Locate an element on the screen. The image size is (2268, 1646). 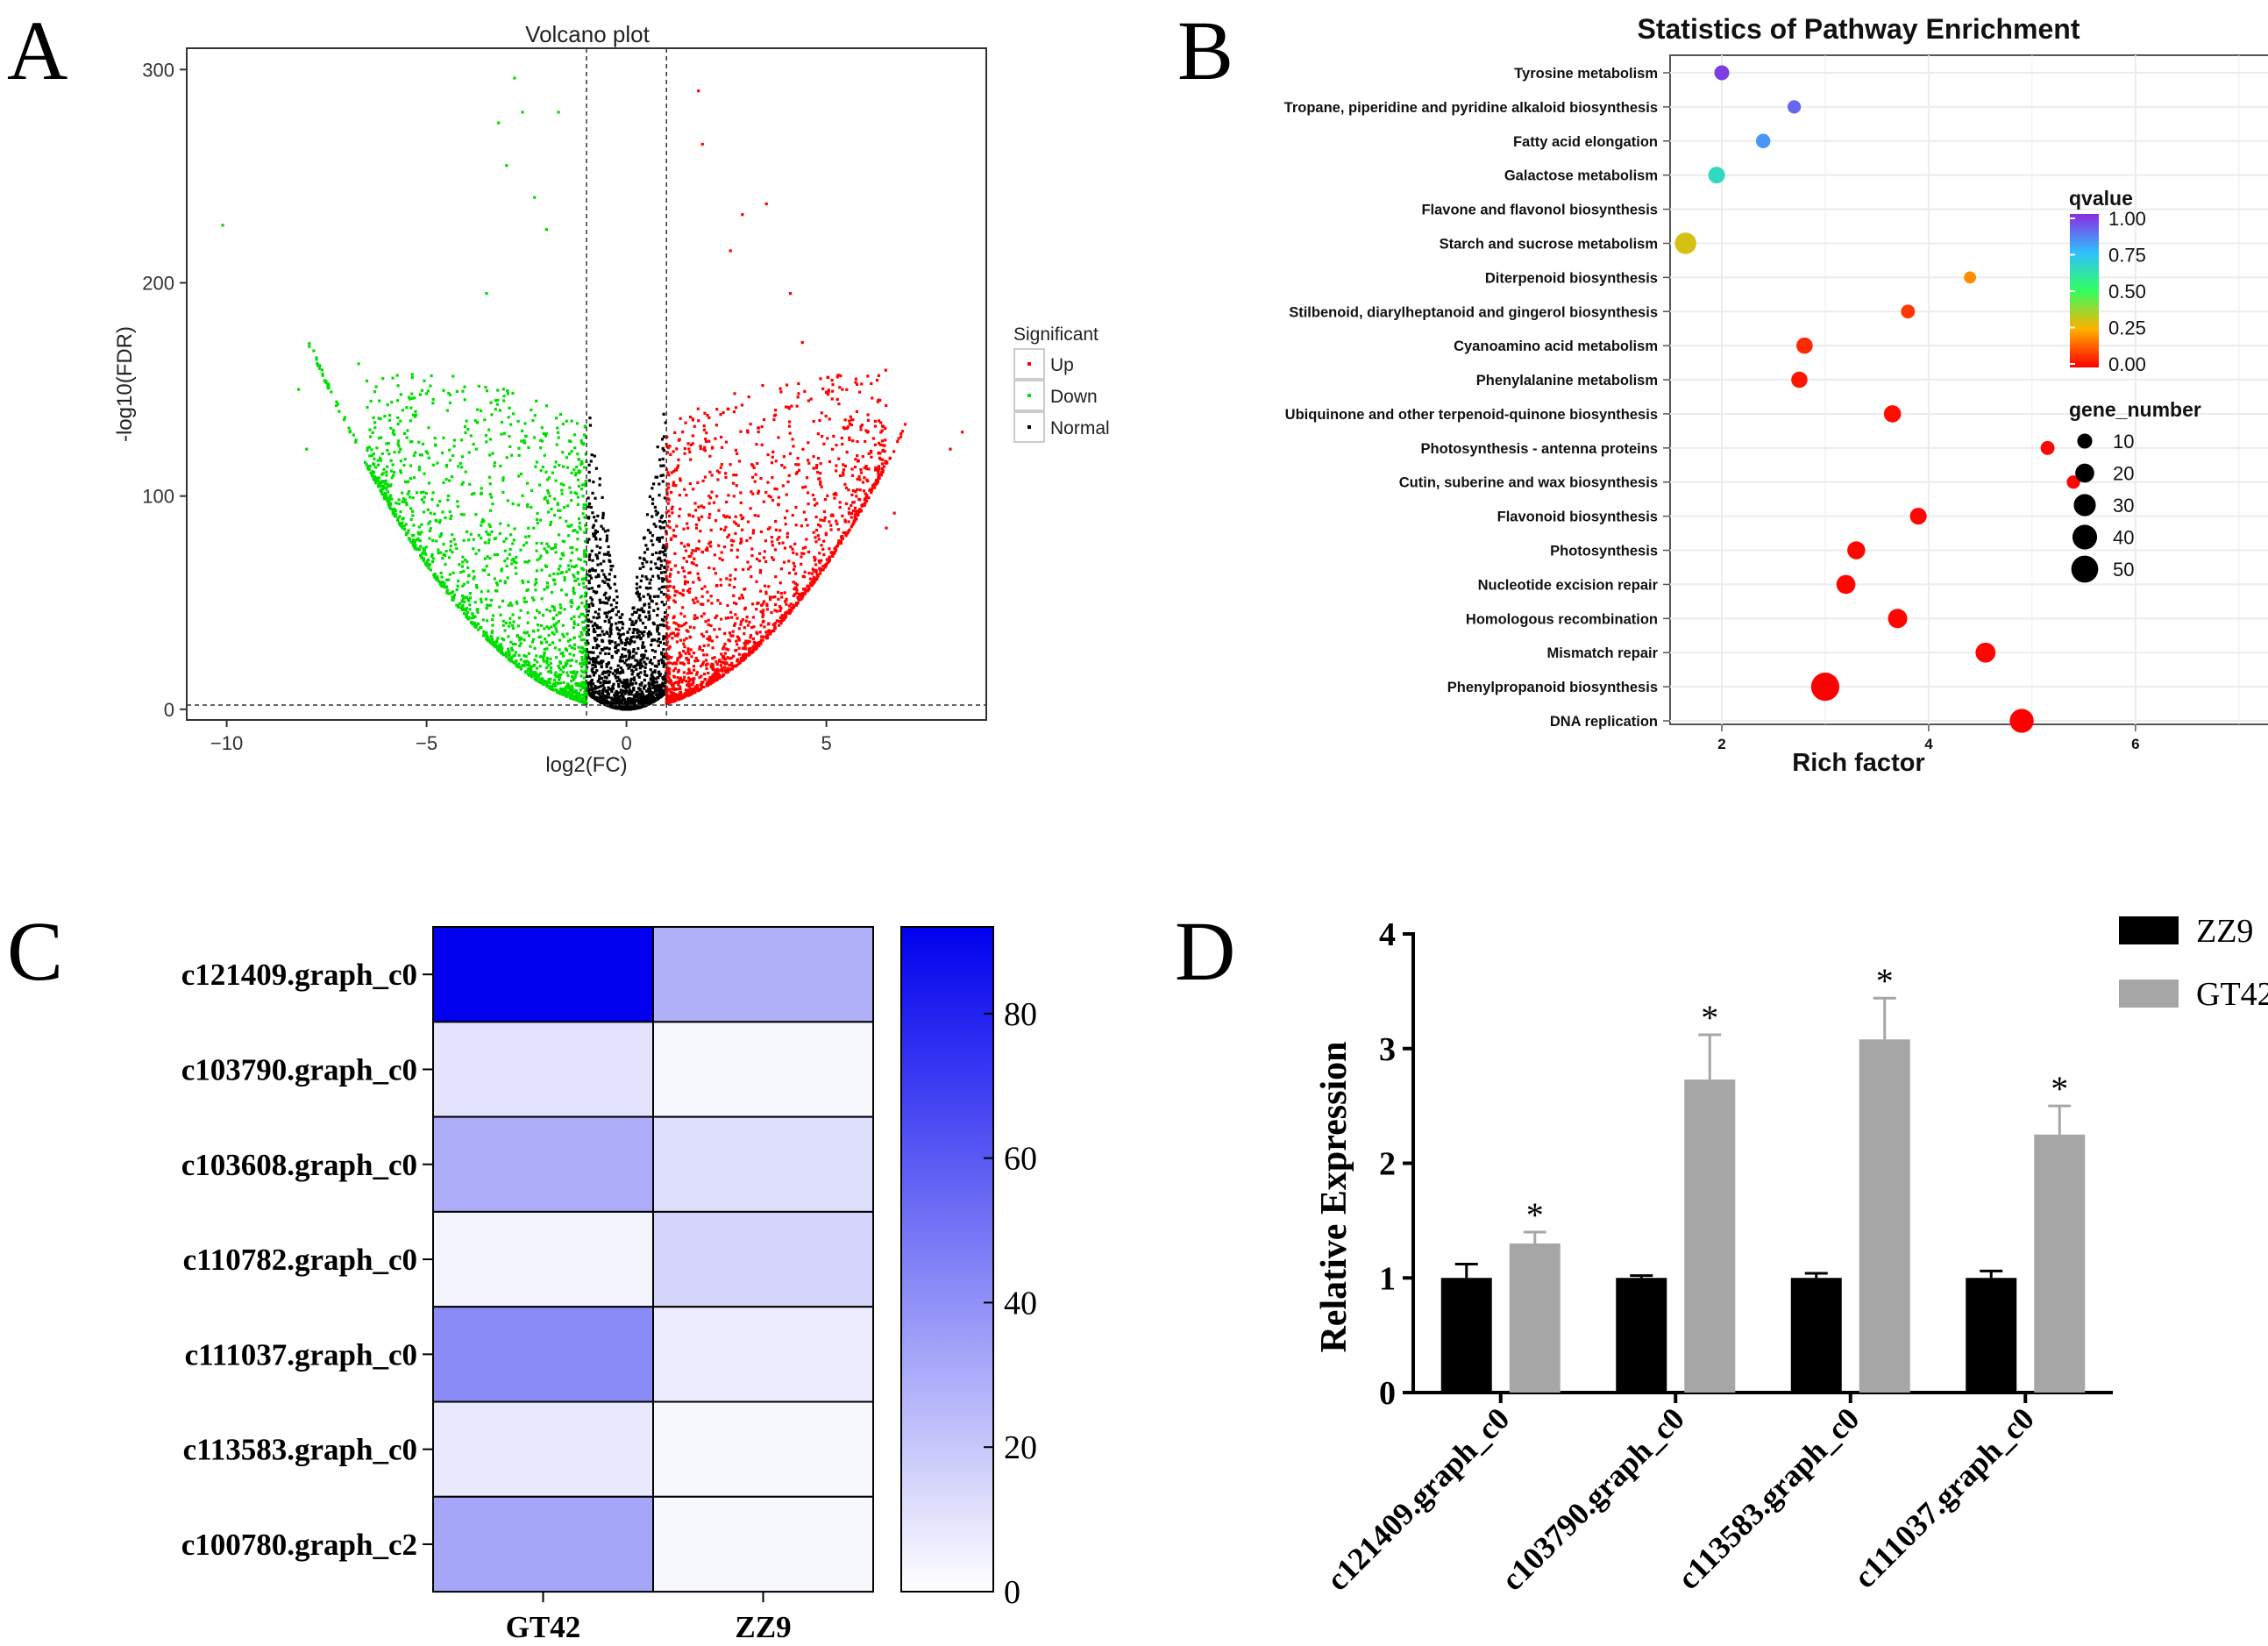
heatmap-cell is located at coordinates (763, 1354).